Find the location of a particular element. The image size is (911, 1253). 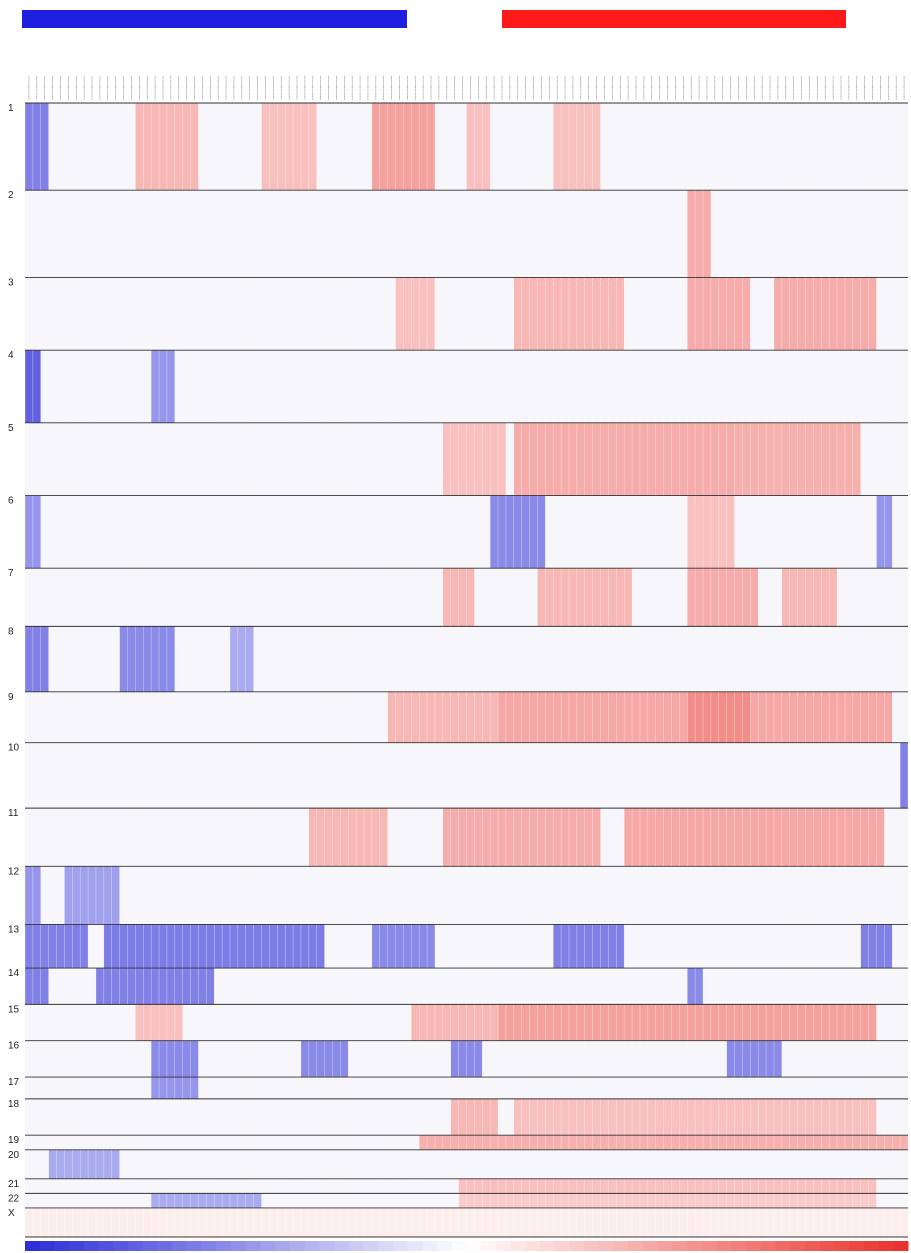

group-bars is located at coordinates (434, 19).